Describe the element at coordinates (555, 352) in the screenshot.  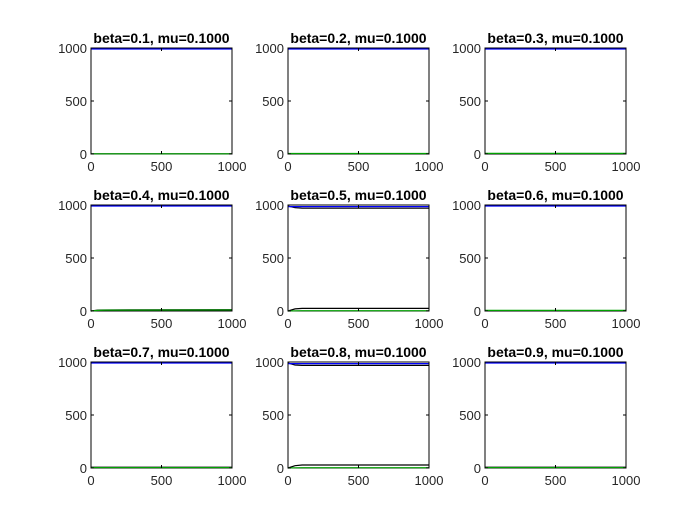
I see `plot-title: beta=0.9, mu=0.1000` at that location.